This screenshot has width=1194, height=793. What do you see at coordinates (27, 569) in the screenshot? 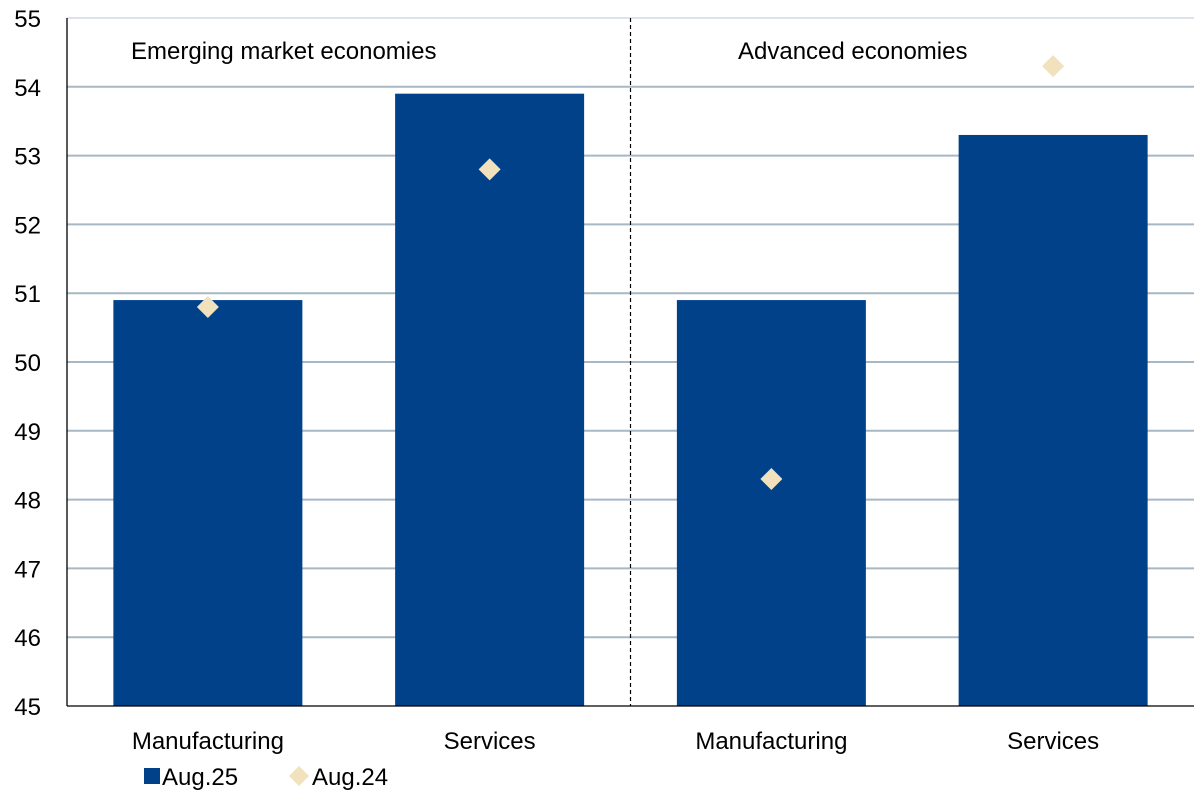
I see `y-tick-label: 47` at bounding box center [27, 569].